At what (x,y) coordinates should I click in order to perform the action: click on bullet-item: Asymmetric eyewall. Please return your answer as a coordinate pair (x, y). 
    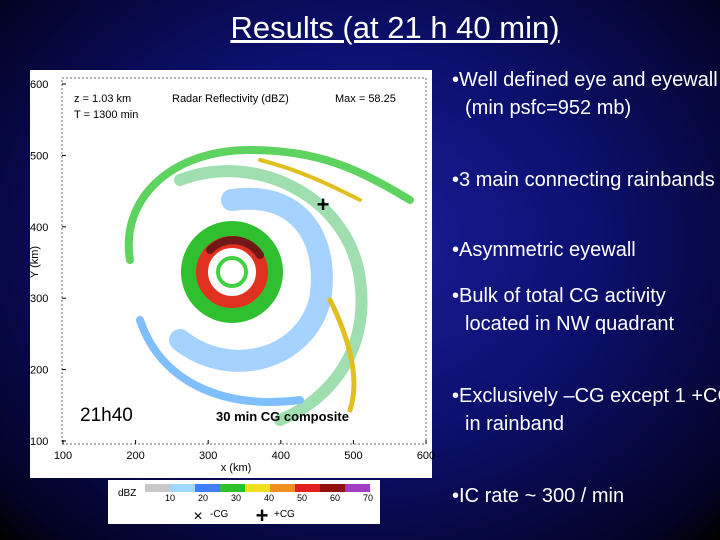
    Looking at the image, I should click on (586, 250).